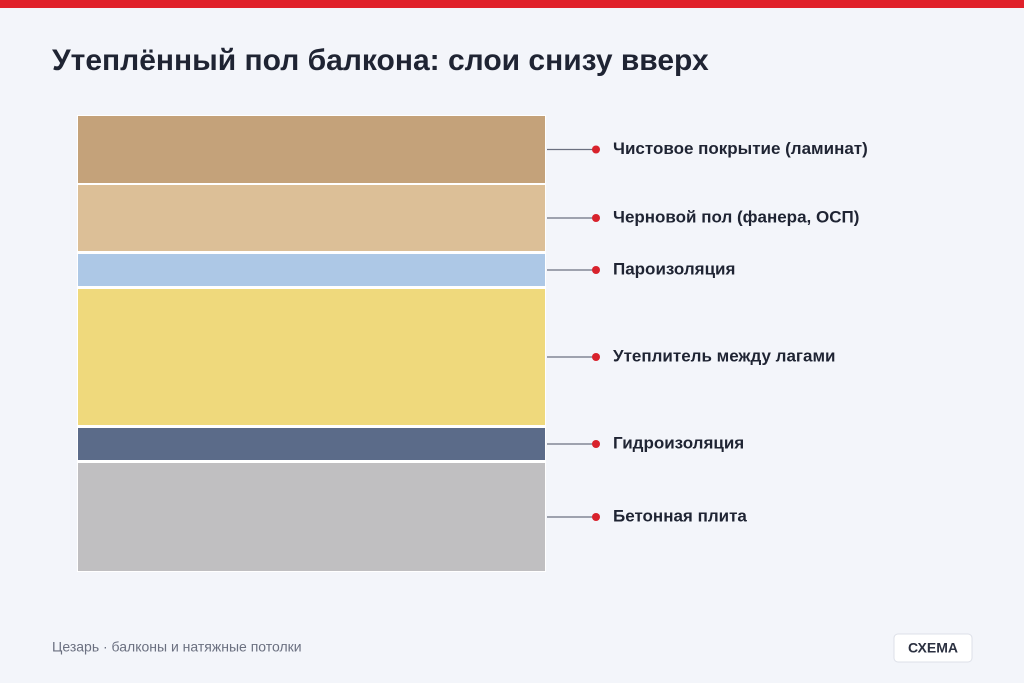  Describe the element at coordinates (512, 4) in the screenshot. I see `top-bar` at that location.